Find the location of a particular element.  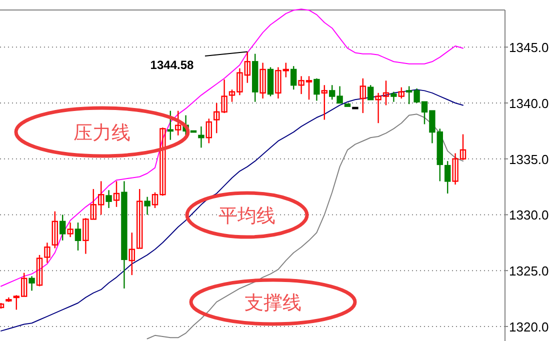

y-tick-label: 1340.0 is located at coordinates (529, 103).